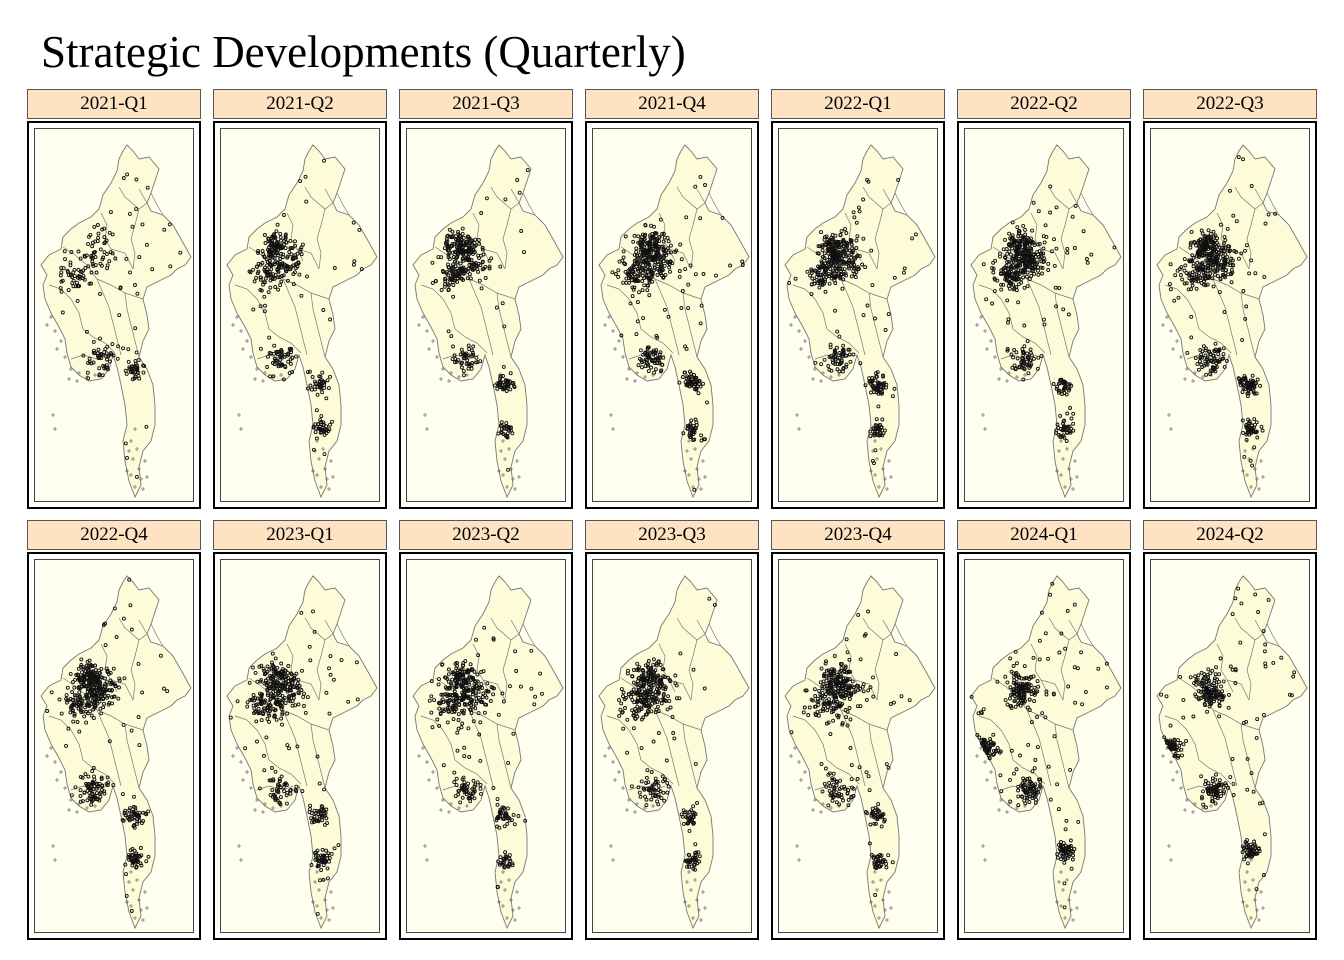 The height and width of the screenshot is (960, 1344). What do you see at coordinates (114, 315) in the screenshot?
I see `panel-frame` at bounding box center [114, 315].